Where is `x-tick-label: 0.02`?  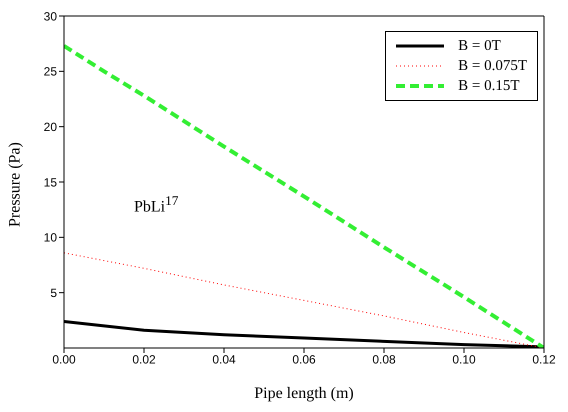 x-tick-label: 0.02 is located at coordinates (144, 359).